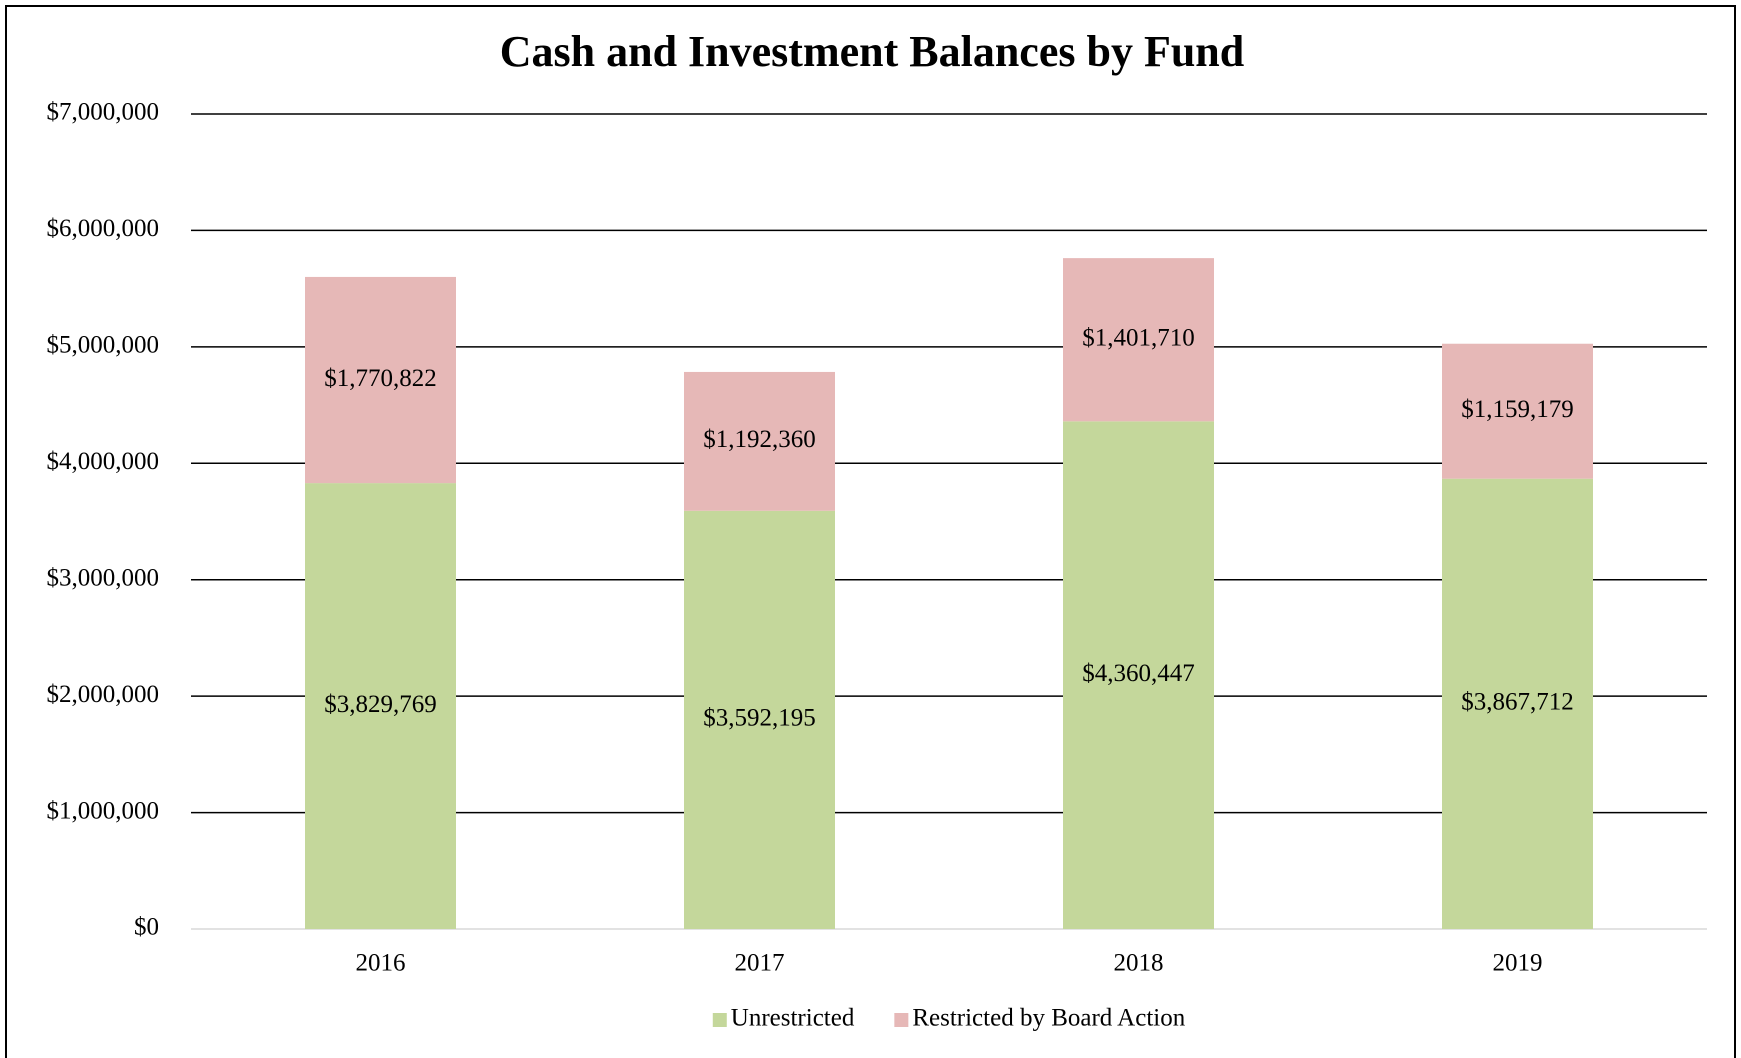 This screenshot has height=1058, width=1741. I want to click on data-label: $1,159,179, so click(1517, 409).